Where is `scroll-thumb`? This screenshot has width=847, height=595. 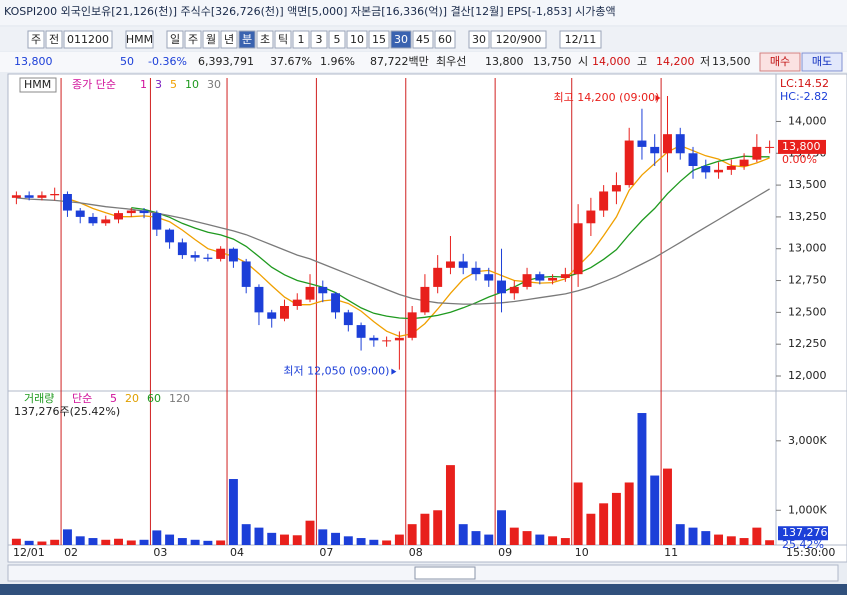 scroll-thumb is located at coordinates (445, 573).